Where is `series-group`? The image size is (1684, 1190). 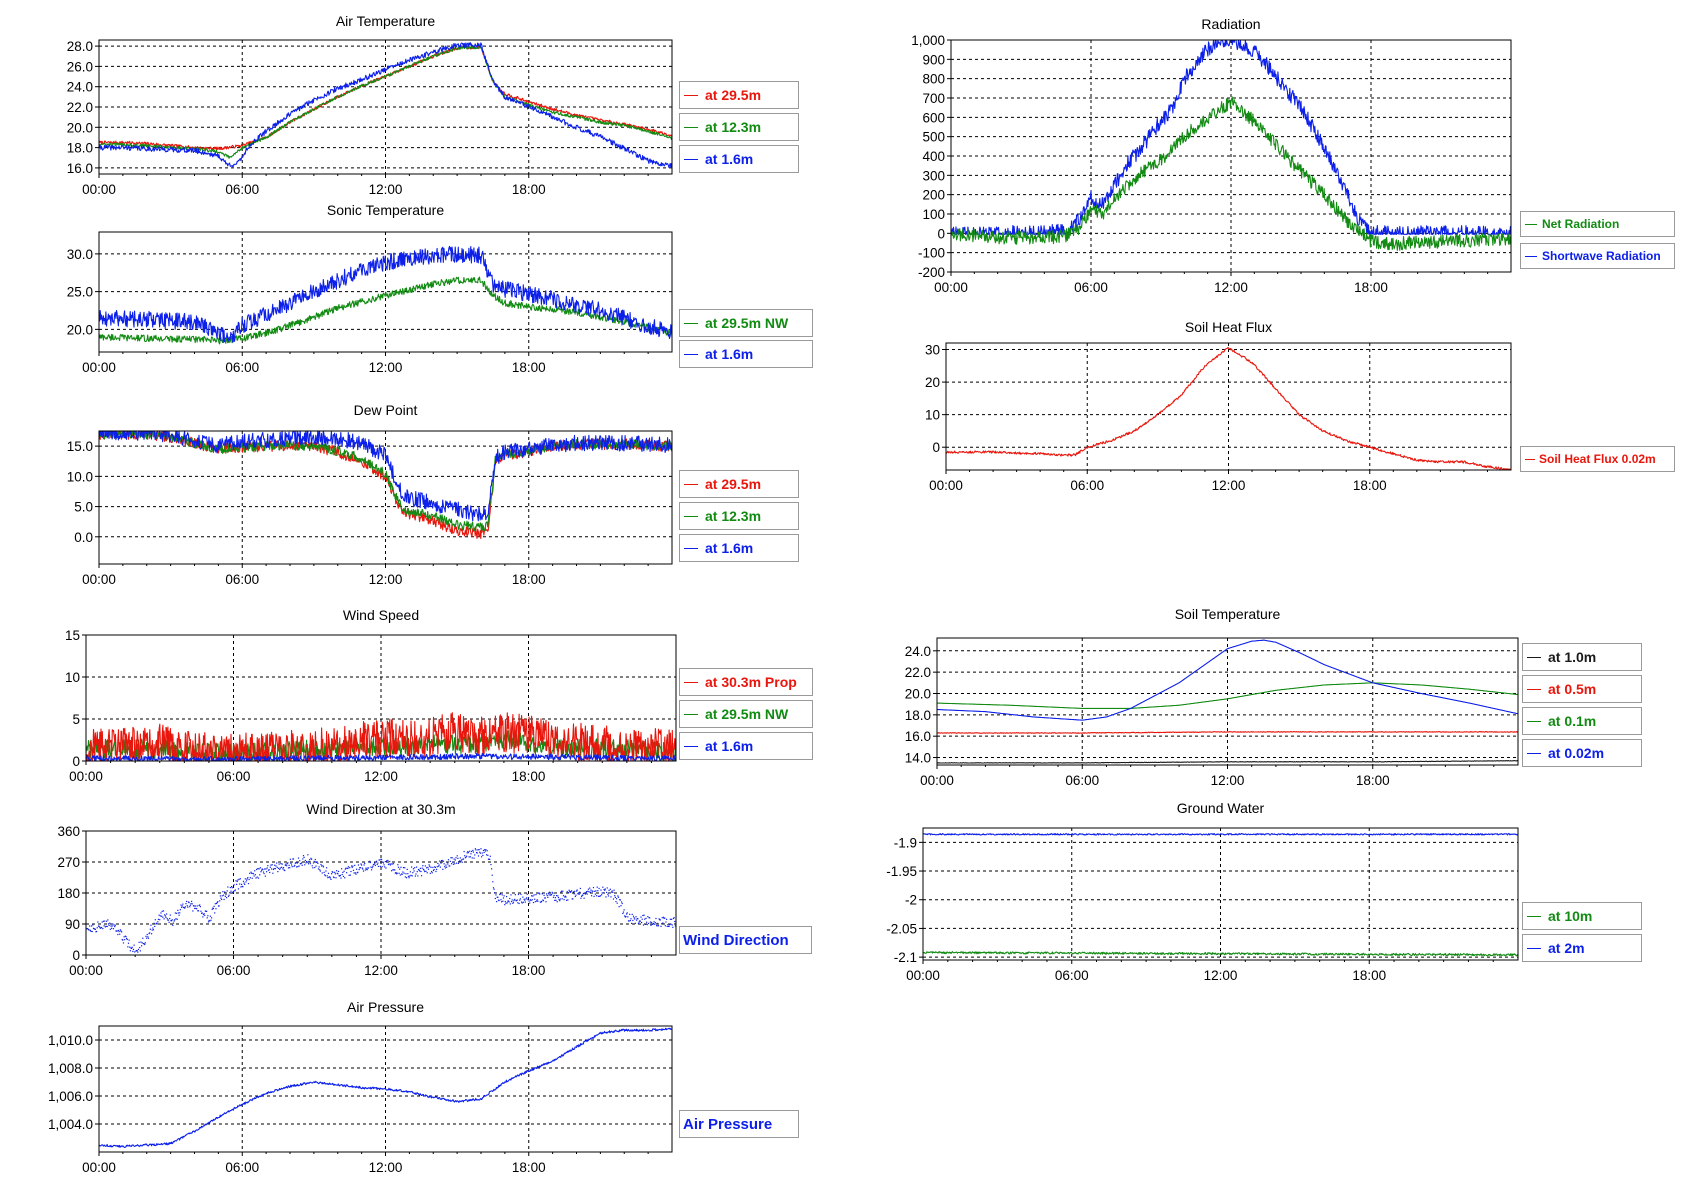 series-group is located at coordinates (385, 295).